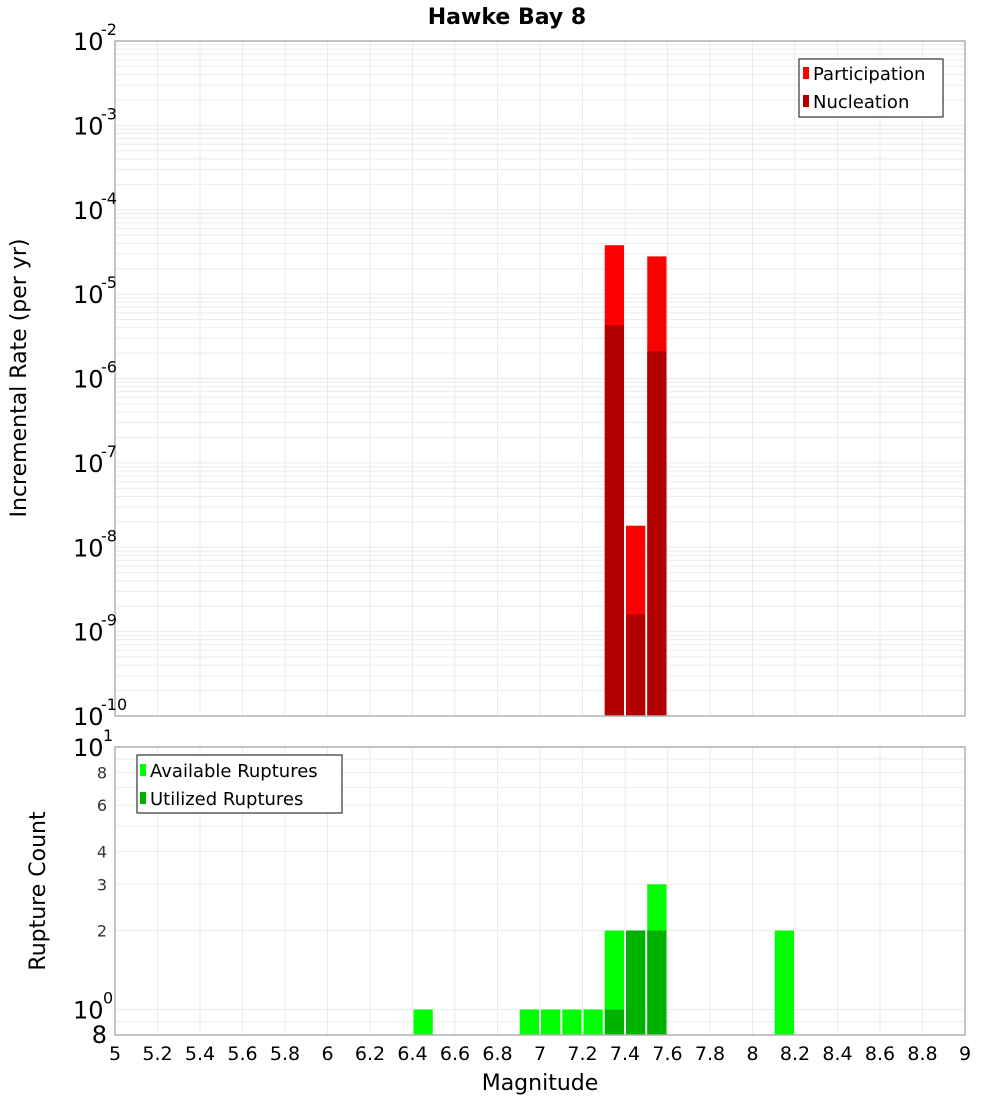 Image resolution: width=1000 pixels, height=1100 pixels. What do you see at coordinates (38, 891) in the screenshot?
I see `count-y-axis-label: Rupture Count` at bounding box center [38, 891].